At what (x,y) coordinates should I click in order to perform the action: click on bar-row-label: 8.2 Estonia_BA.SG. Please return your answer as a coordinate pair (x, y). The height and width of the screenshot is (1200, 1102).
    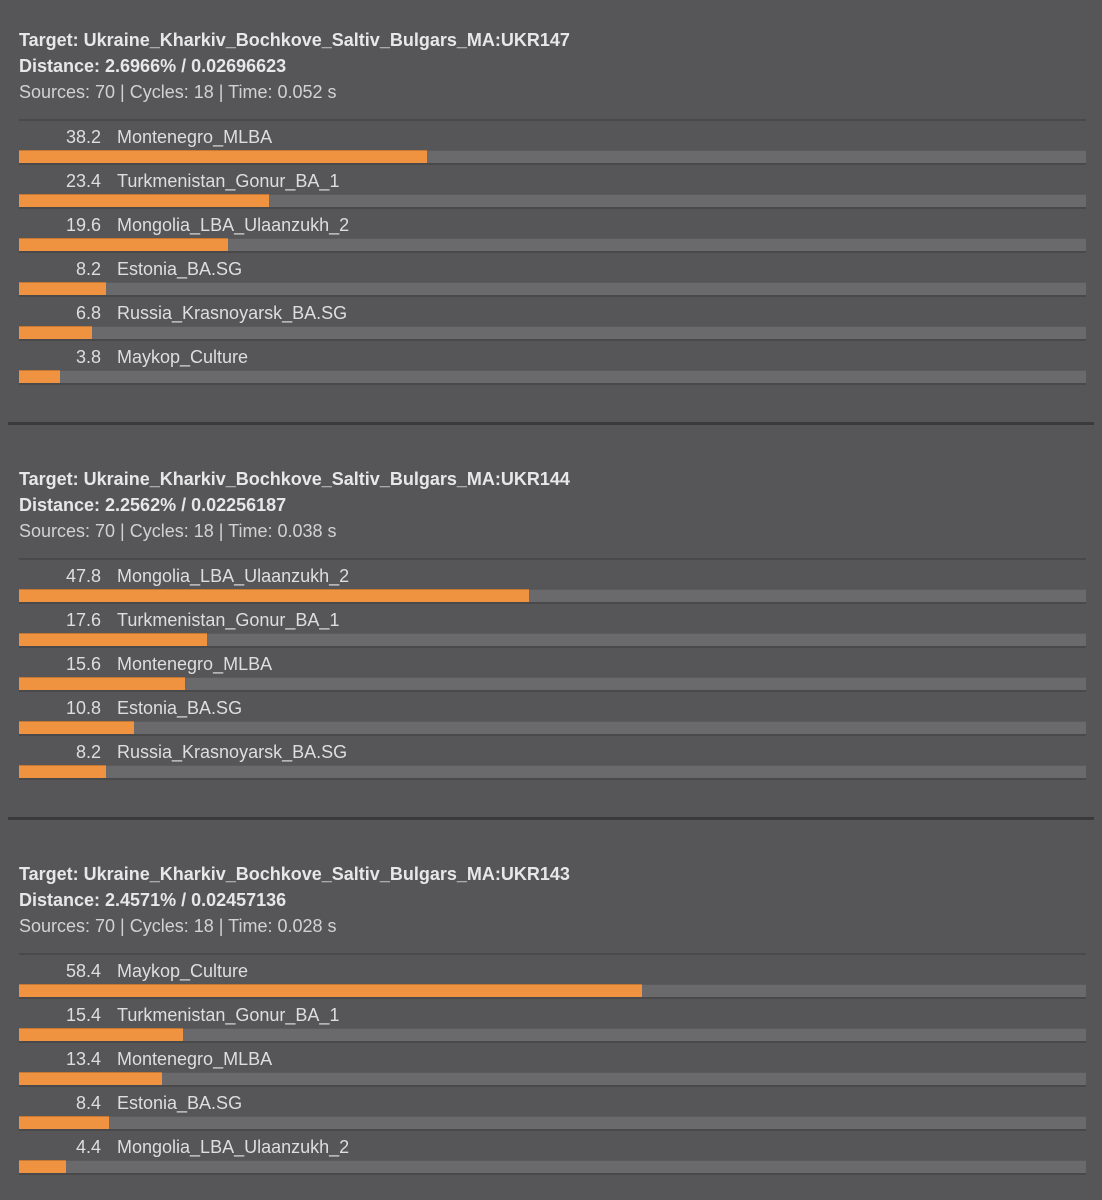
    Looking at the image, I should click on (552, 269).